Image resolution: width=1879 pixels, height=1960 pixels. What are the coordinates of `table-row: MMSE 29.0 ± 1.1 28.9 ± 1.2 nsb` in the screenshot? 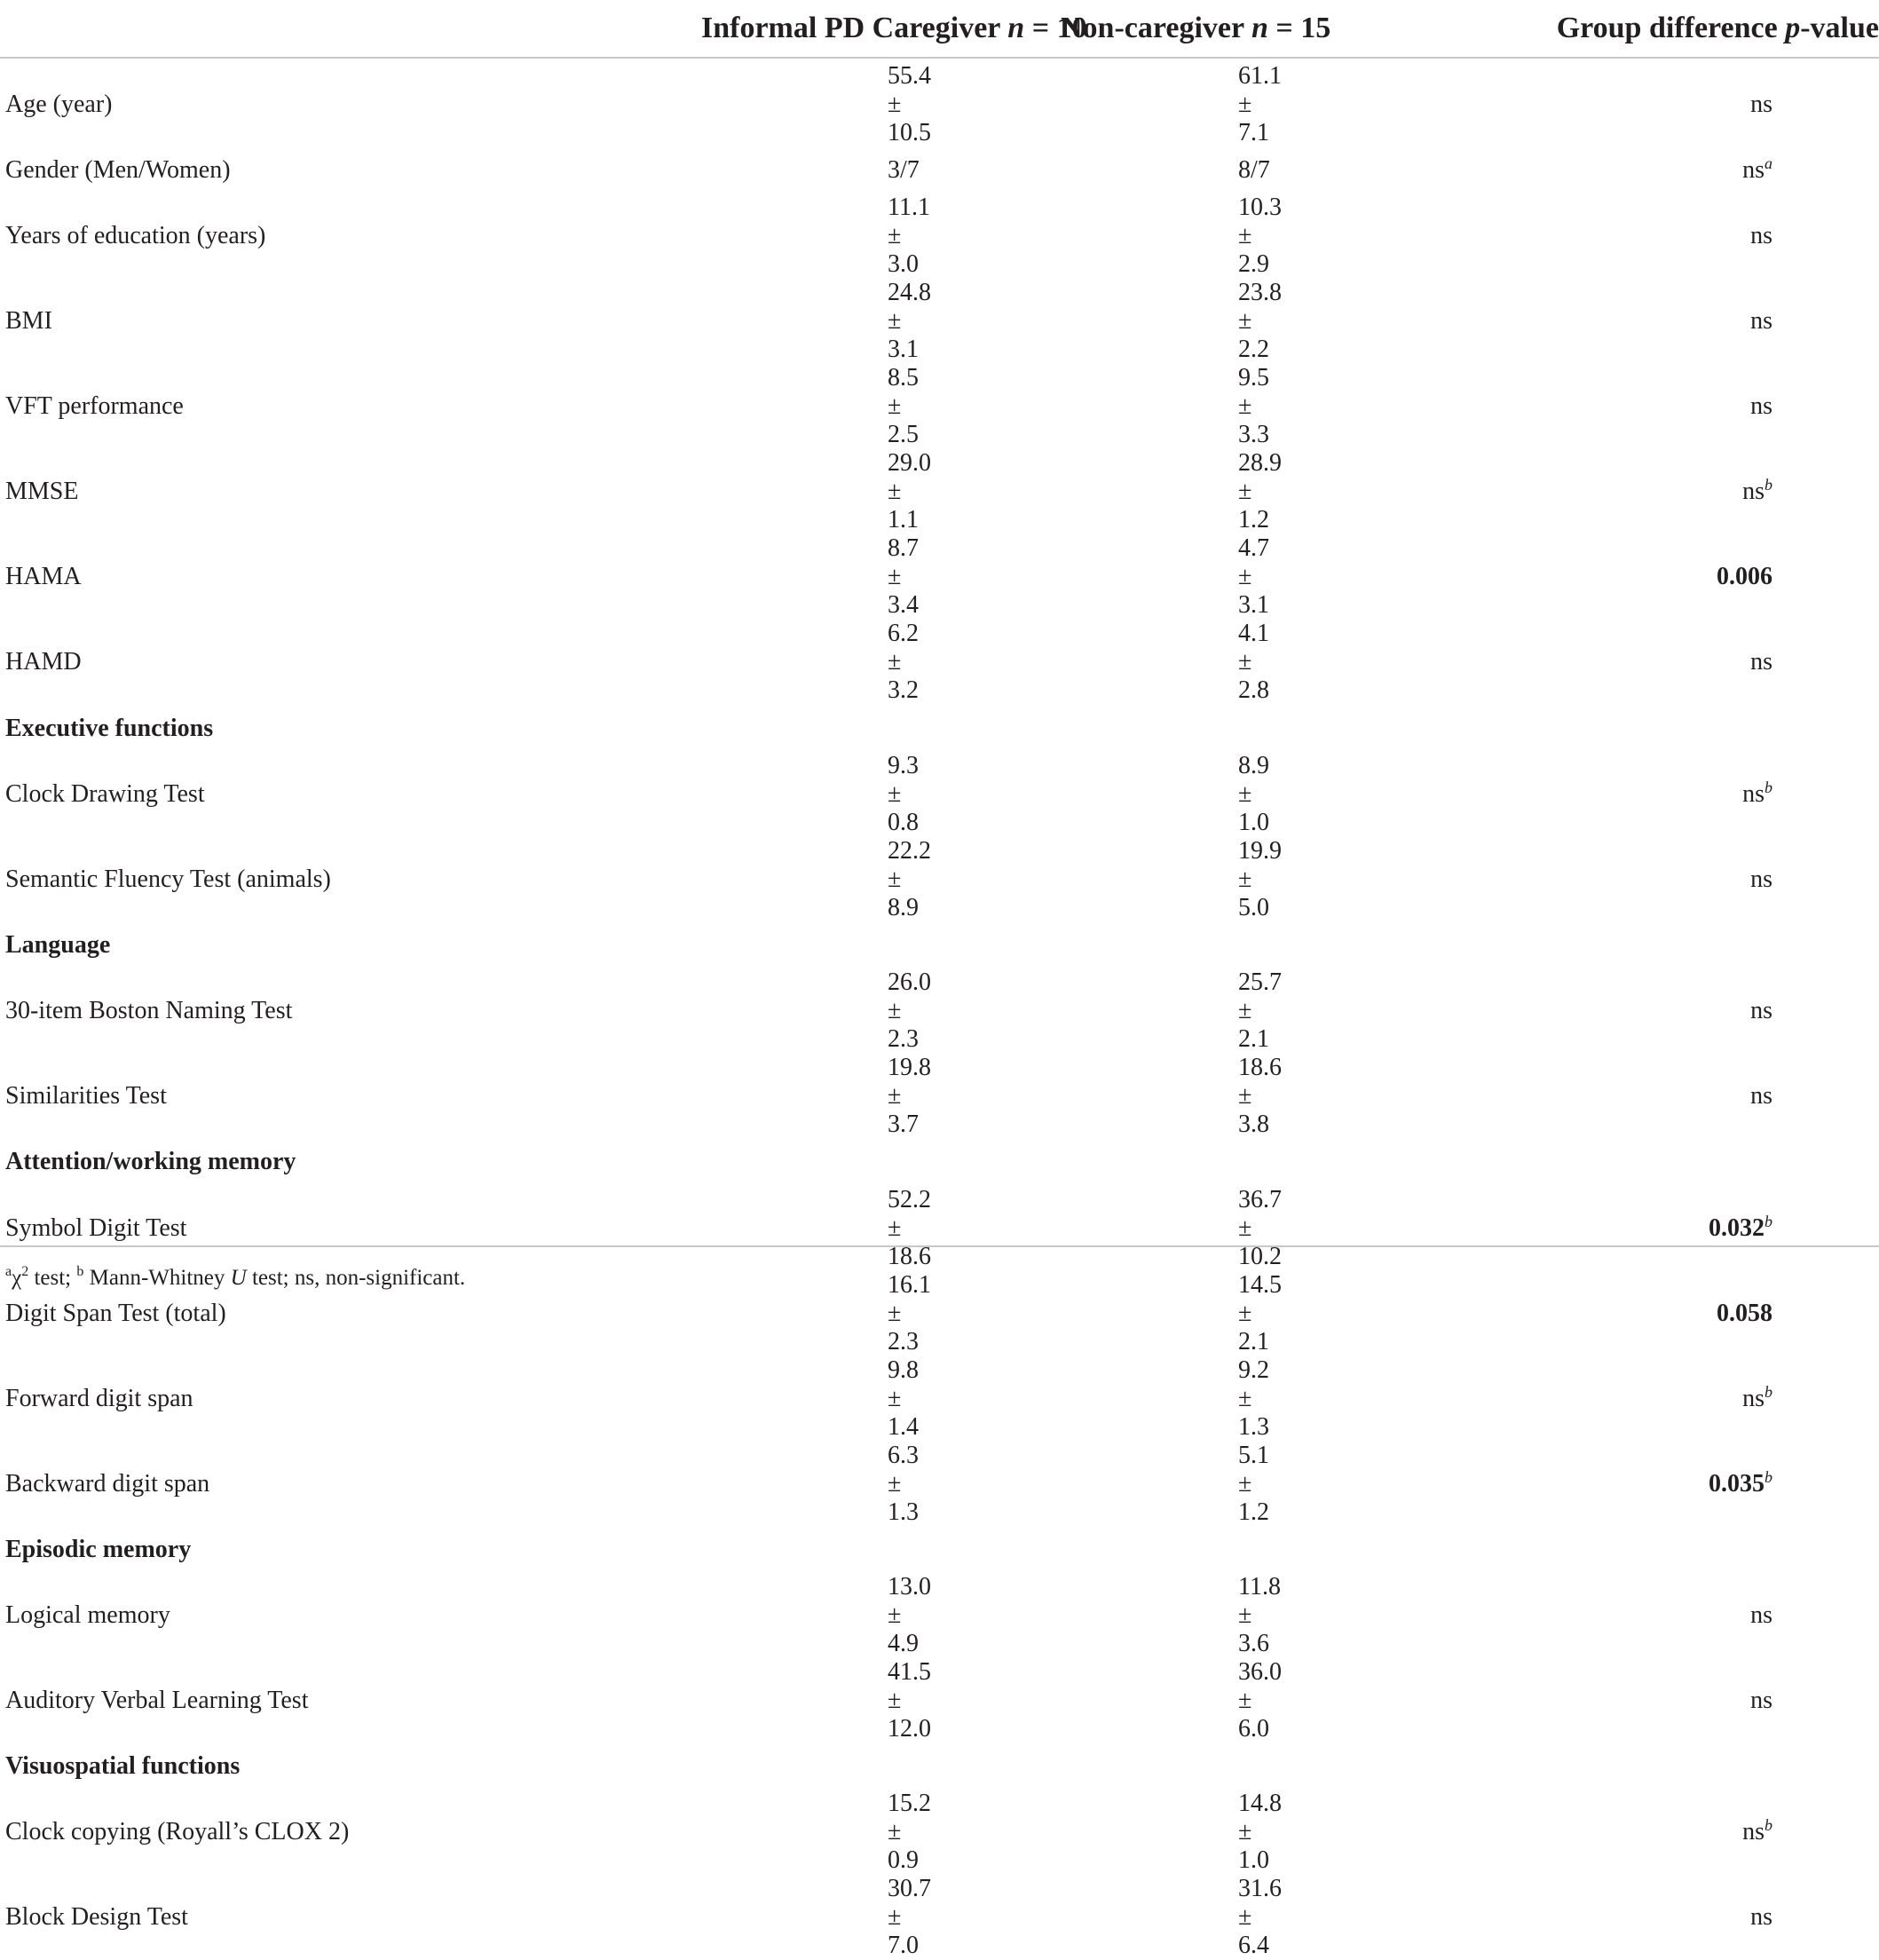 It's located at (939, 491).